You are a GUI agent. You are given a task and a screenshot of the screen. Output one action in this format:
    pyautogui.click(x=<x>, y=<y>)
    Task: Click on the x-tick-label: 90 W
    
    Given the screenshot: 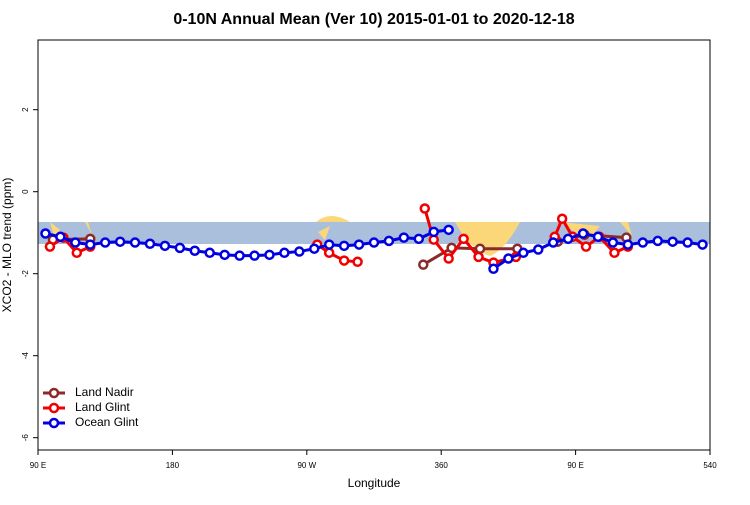 What is the action you would take?
    pyautogui.click(x=306, y=465)
    